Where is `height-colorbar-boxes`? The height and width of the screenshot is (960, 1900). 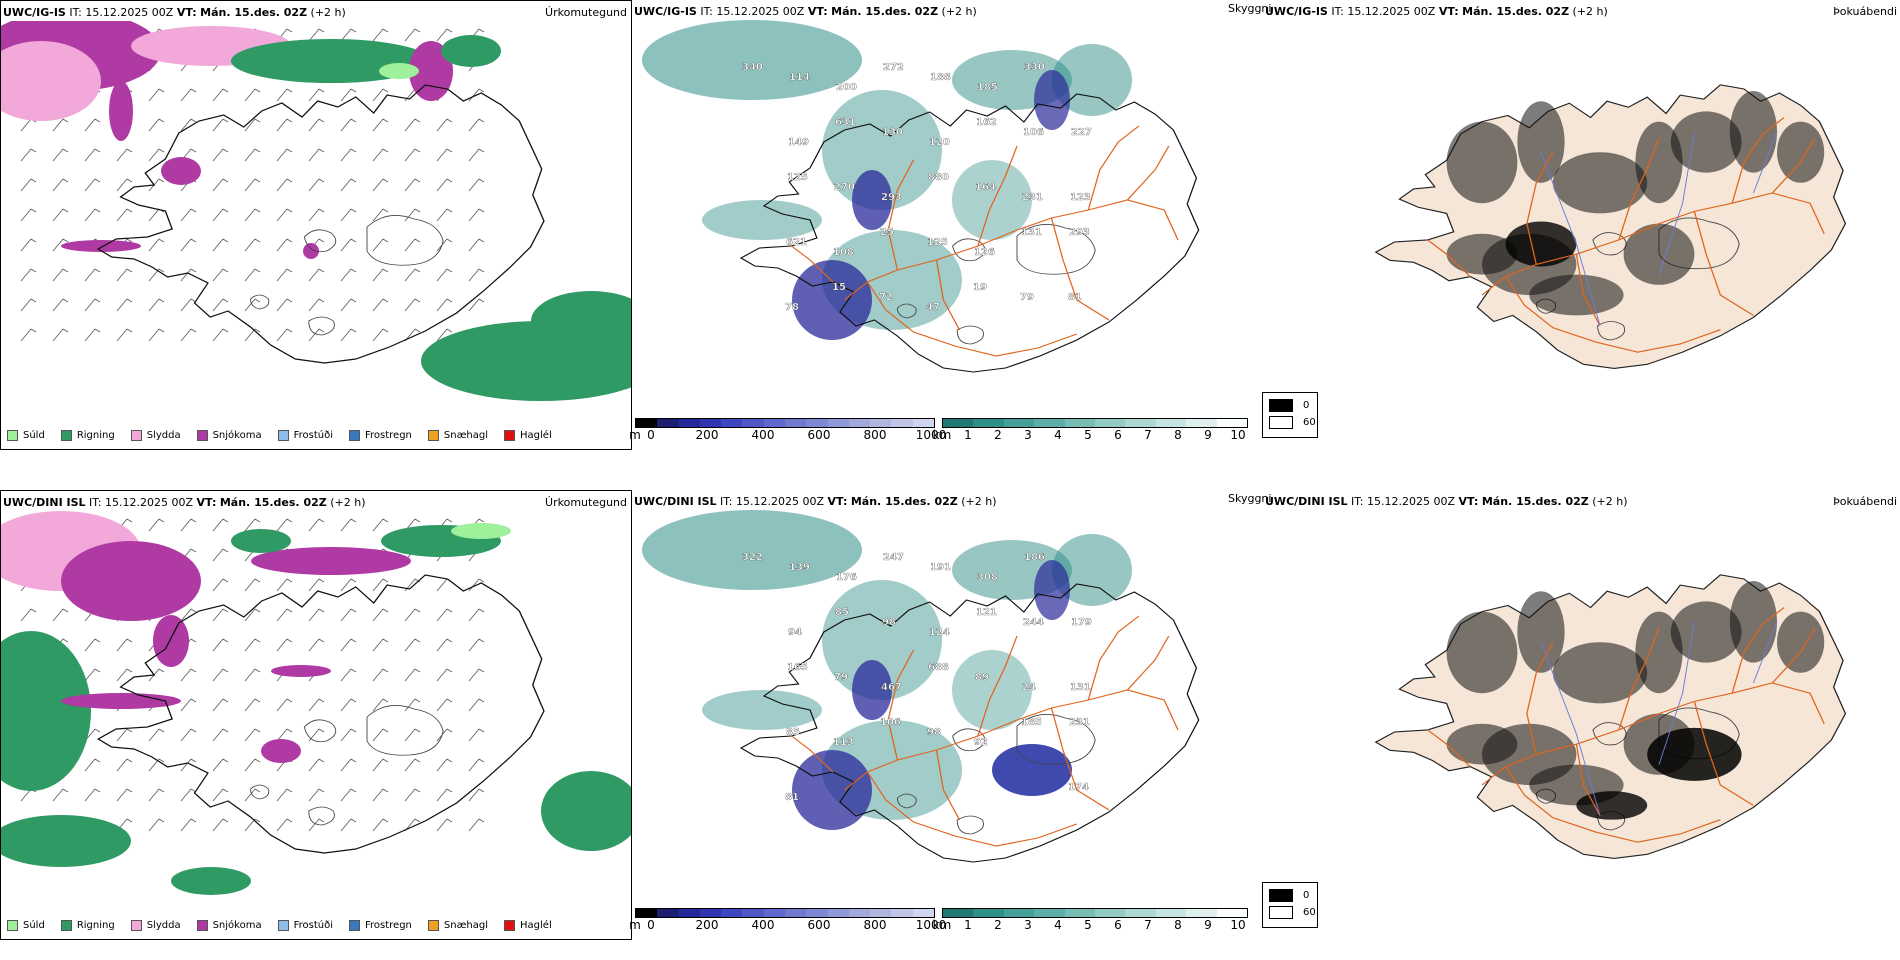 height-colorbar-boxes is located at coordinates (785, 423).